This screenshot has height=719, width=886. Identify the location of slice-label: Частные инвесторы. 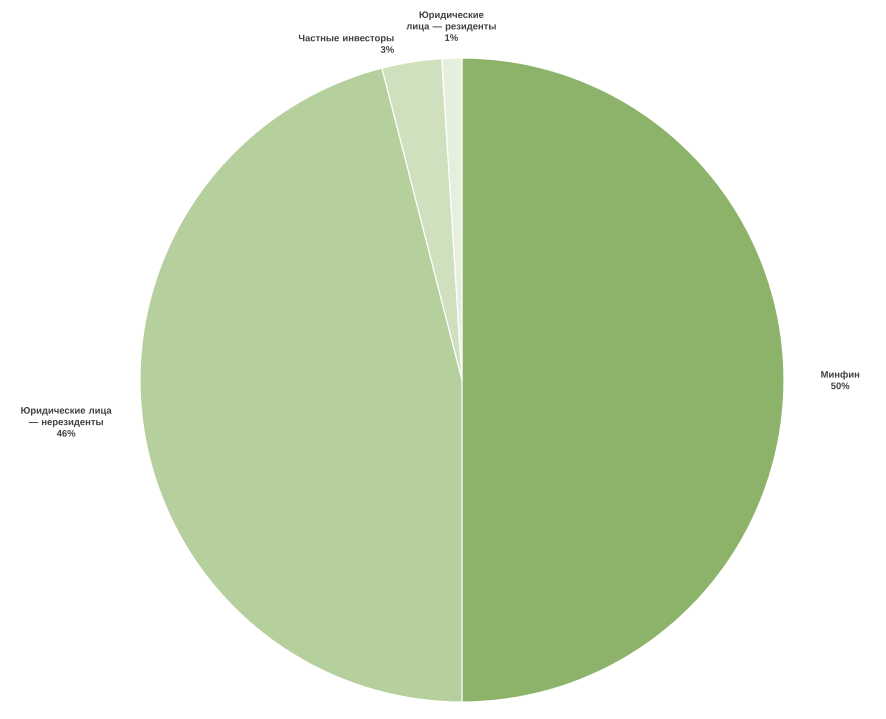
(346, 39).